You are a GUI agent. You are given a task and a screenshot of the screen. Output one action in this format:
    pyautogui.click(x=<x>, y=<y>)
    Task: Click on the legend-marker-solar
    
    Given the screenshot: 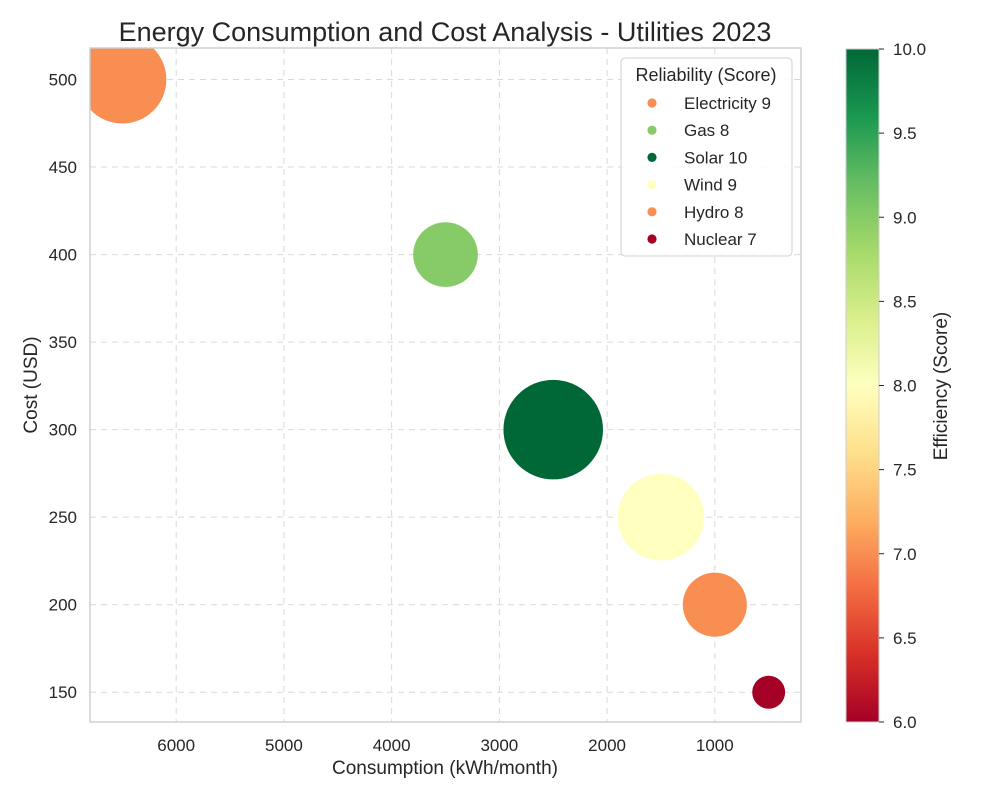 What is the action you would take?
    pyautogui.click(x=652, y=157)
    